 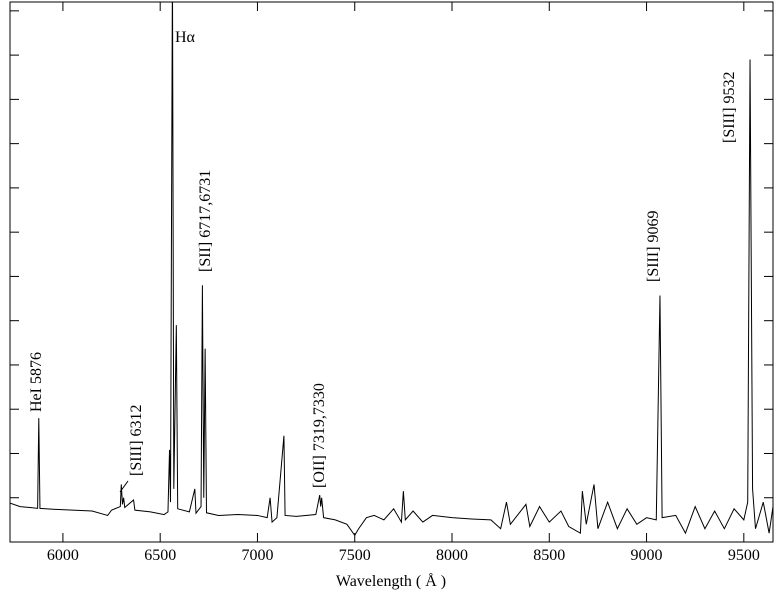 I want to click on x-tick-label: 6000, so click(x=63, y=555).